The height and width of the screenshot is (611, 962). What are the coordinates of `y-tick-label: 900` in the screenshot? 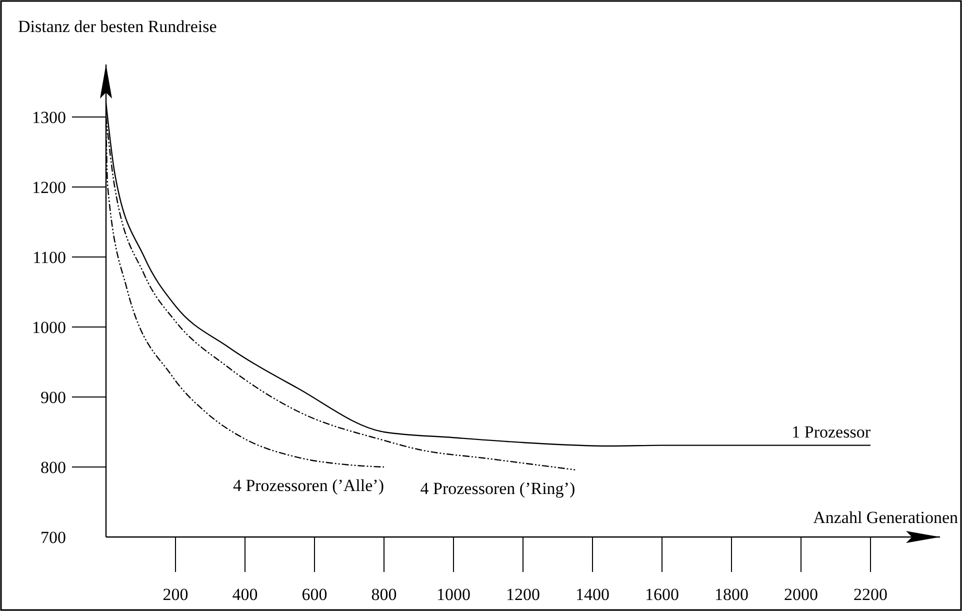 It's located at (53, 397).